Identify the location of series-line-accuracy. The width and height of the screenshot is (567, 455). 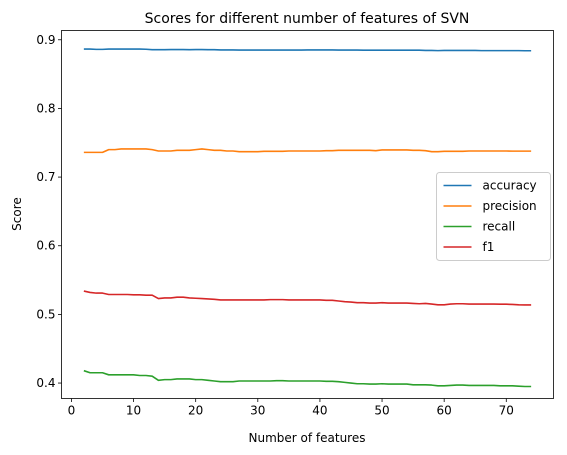
(307, 50).